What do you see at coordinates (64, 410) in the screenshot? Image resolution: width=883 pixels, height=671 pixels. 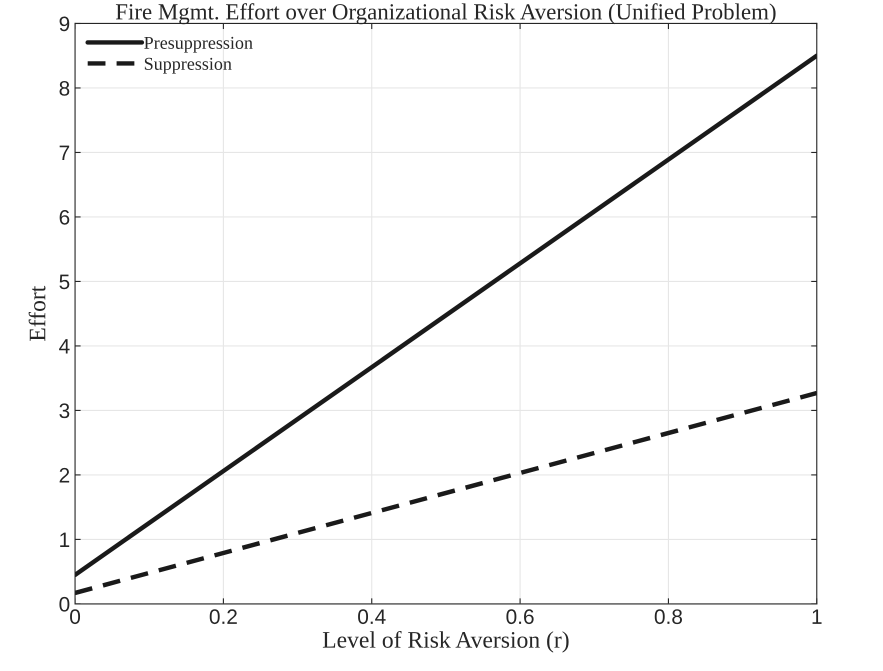 I see `y-tick-label: 3` at bounding box center [64, 410].